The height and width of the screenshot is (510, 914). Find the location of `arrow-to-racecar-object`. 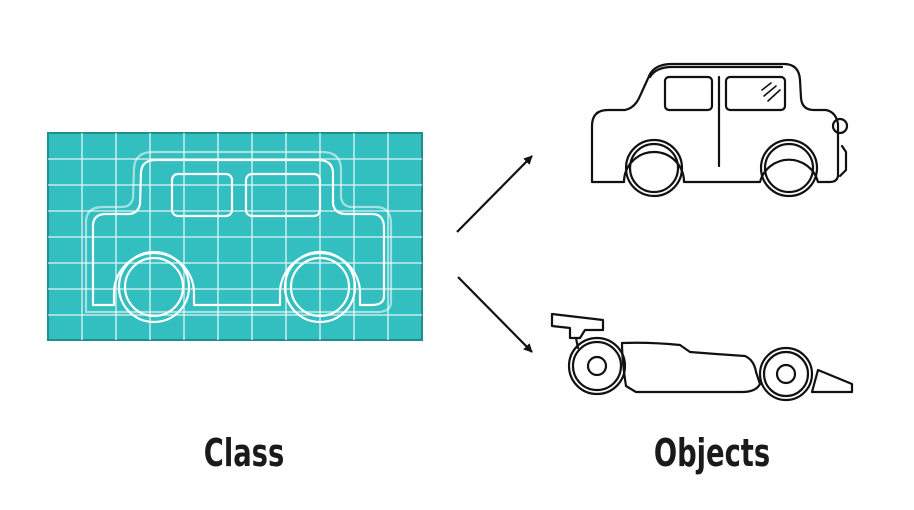

arrow-to-racecar-object is located at coordinates (495, 314).